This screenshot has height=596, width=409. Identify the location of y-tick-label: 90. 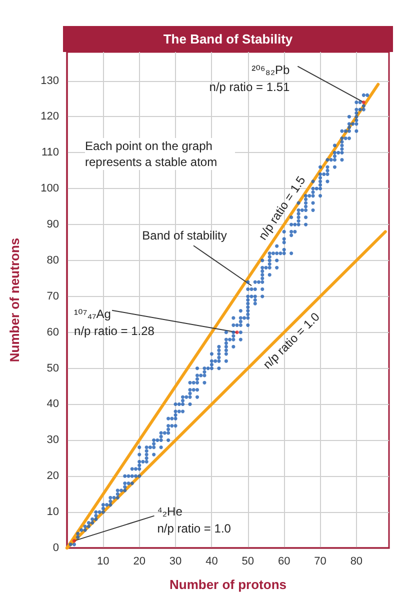
(52, 224).